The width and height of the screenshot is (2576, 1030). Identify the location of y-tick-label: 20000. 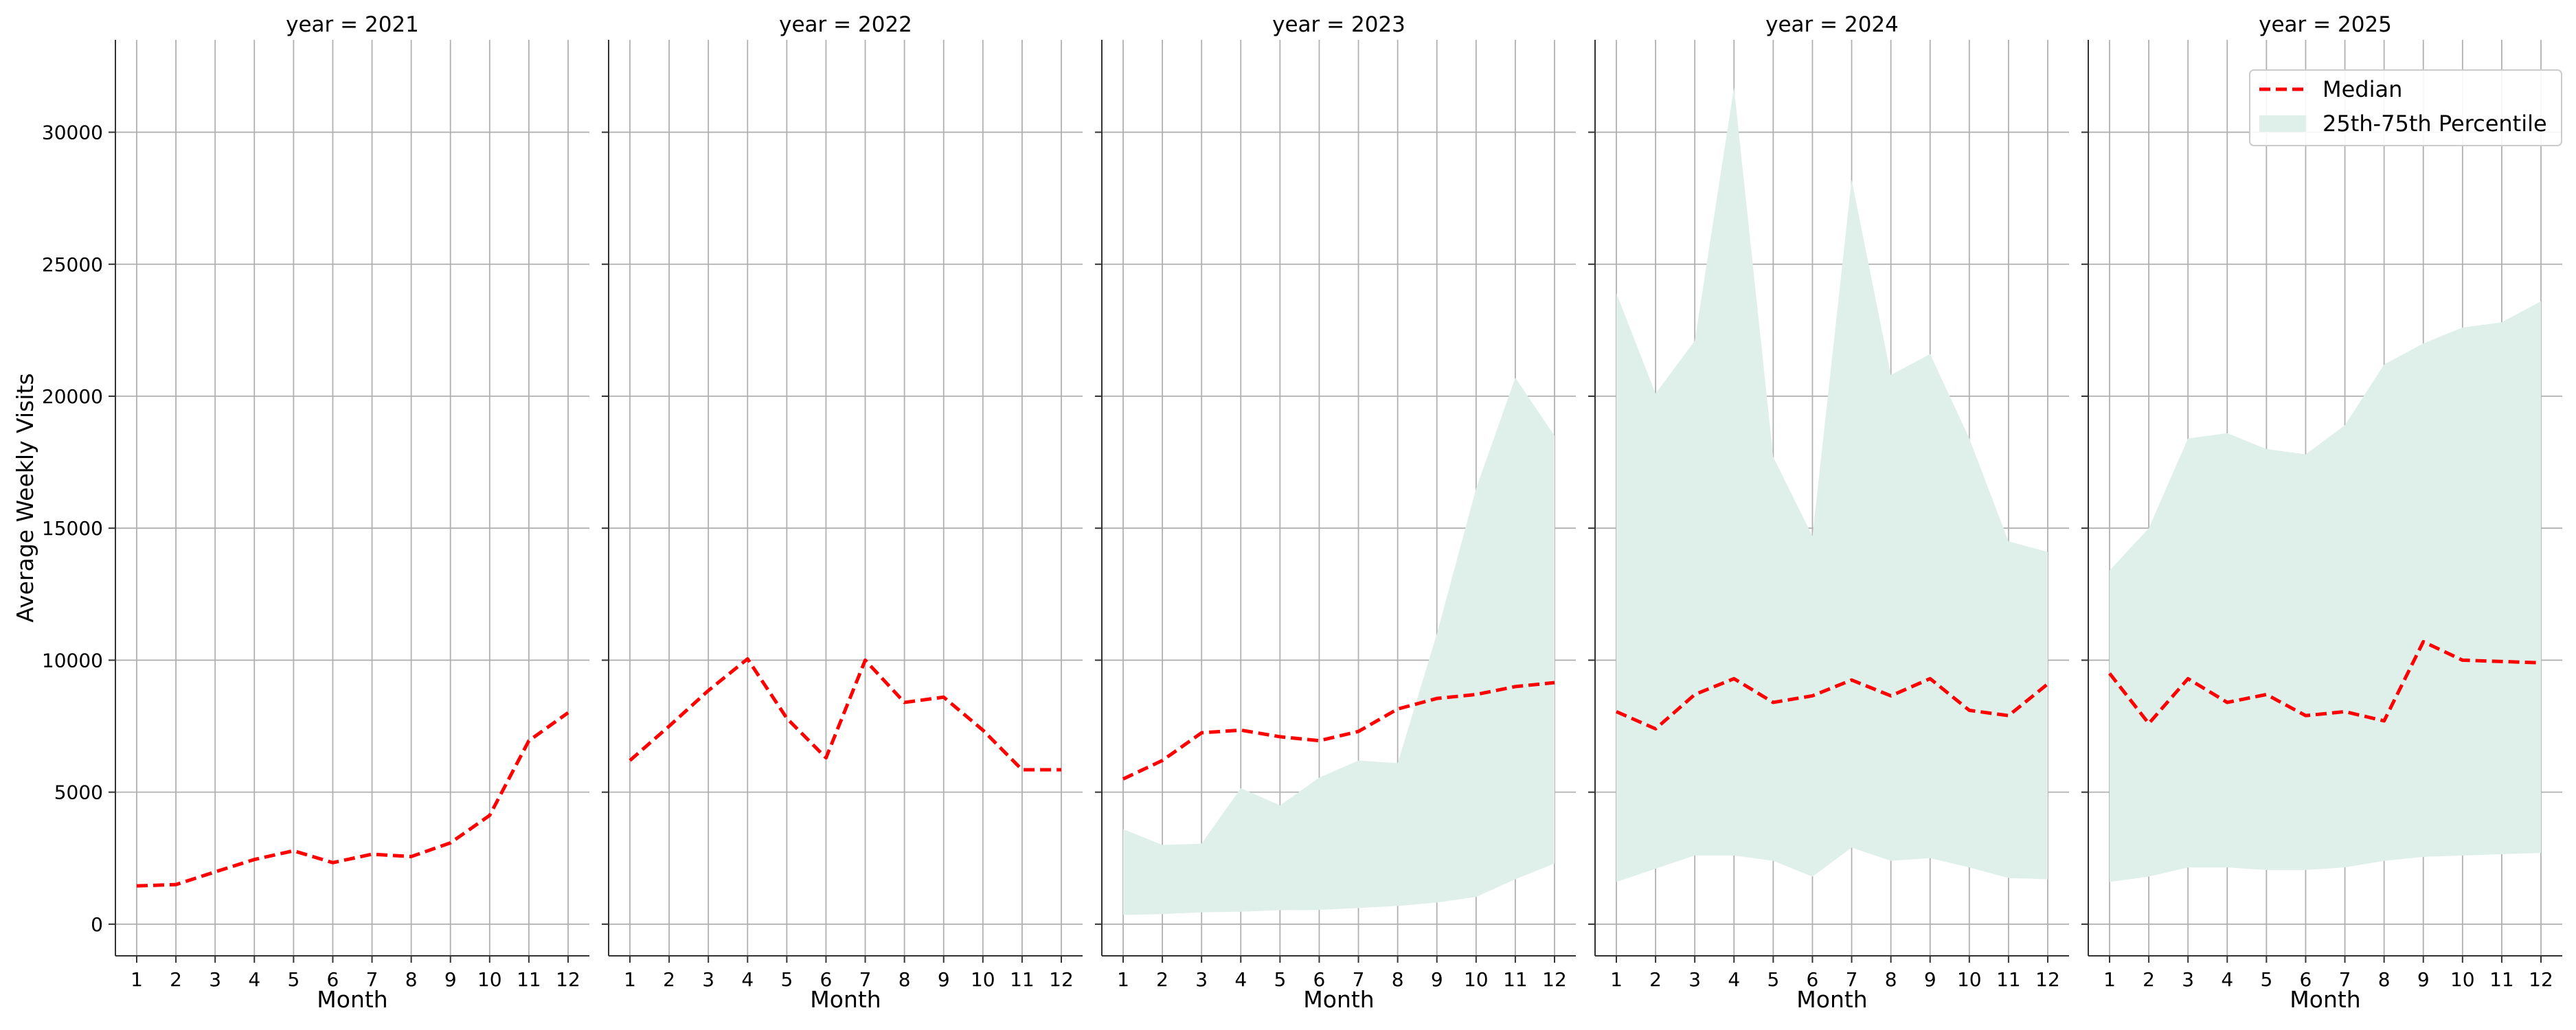
(72, 396).